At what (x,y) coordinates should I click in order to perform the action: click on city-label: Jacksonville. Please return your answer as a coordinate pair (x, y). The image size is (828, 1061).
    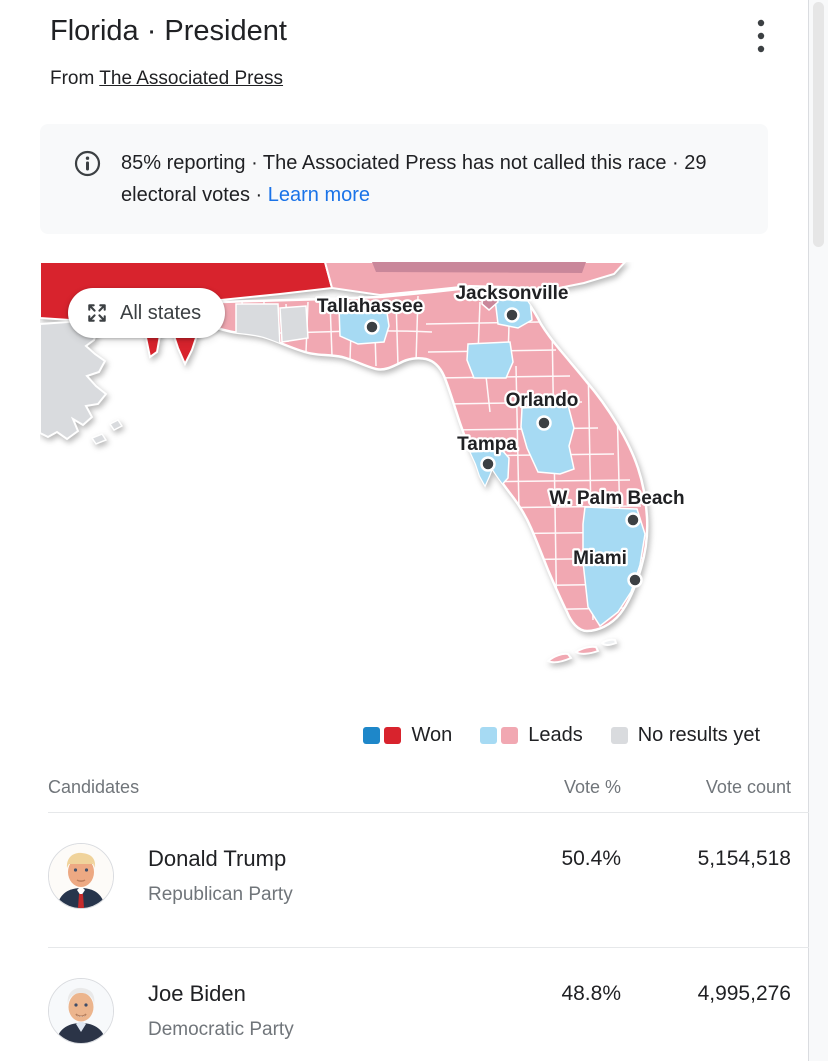
    Looking at the image, I should click on (511, 293).